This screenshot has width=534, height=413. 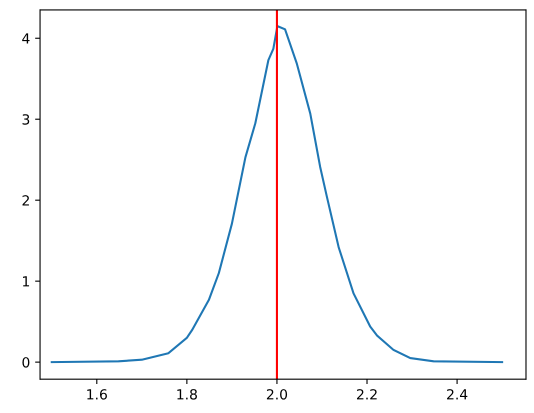 What do you see at coordinates (25, 200) in the screenshot?
I see `y-tick-label: 2` at bounding box center [25, 200].